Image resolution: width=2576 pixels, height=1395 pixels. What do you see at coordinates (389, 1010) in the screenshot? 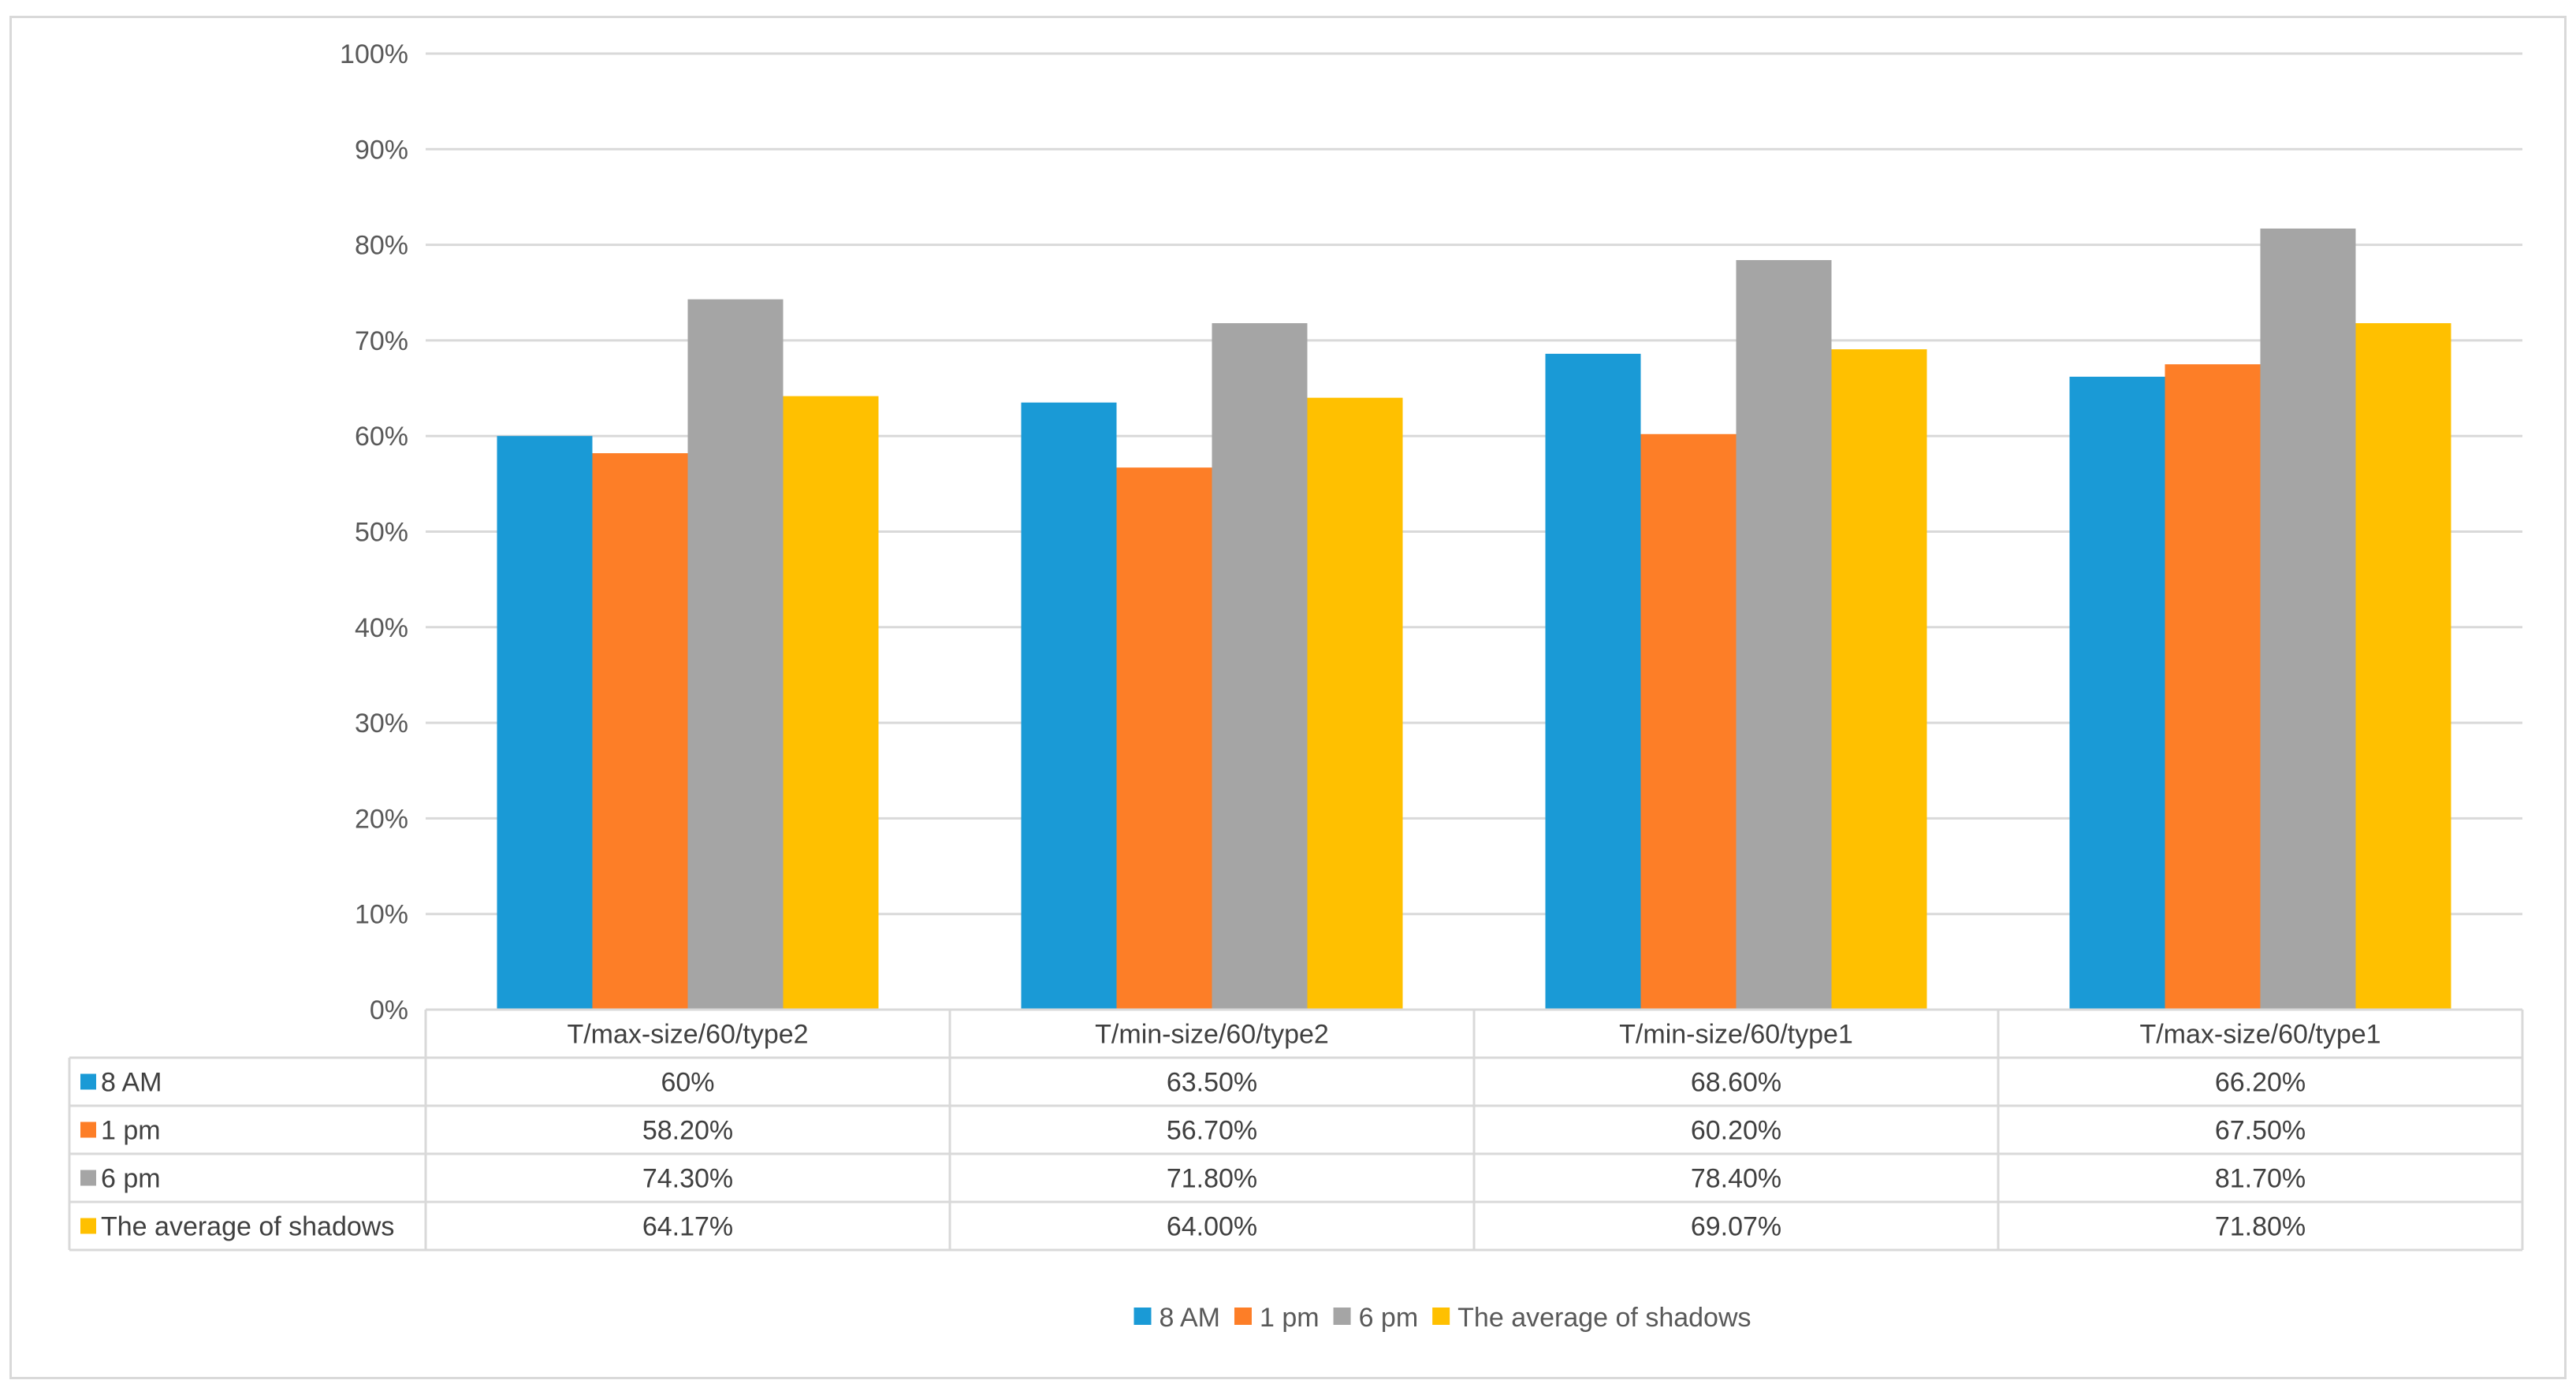
I see `y-tick-label: 0%` at bounding box center [389, 1010].